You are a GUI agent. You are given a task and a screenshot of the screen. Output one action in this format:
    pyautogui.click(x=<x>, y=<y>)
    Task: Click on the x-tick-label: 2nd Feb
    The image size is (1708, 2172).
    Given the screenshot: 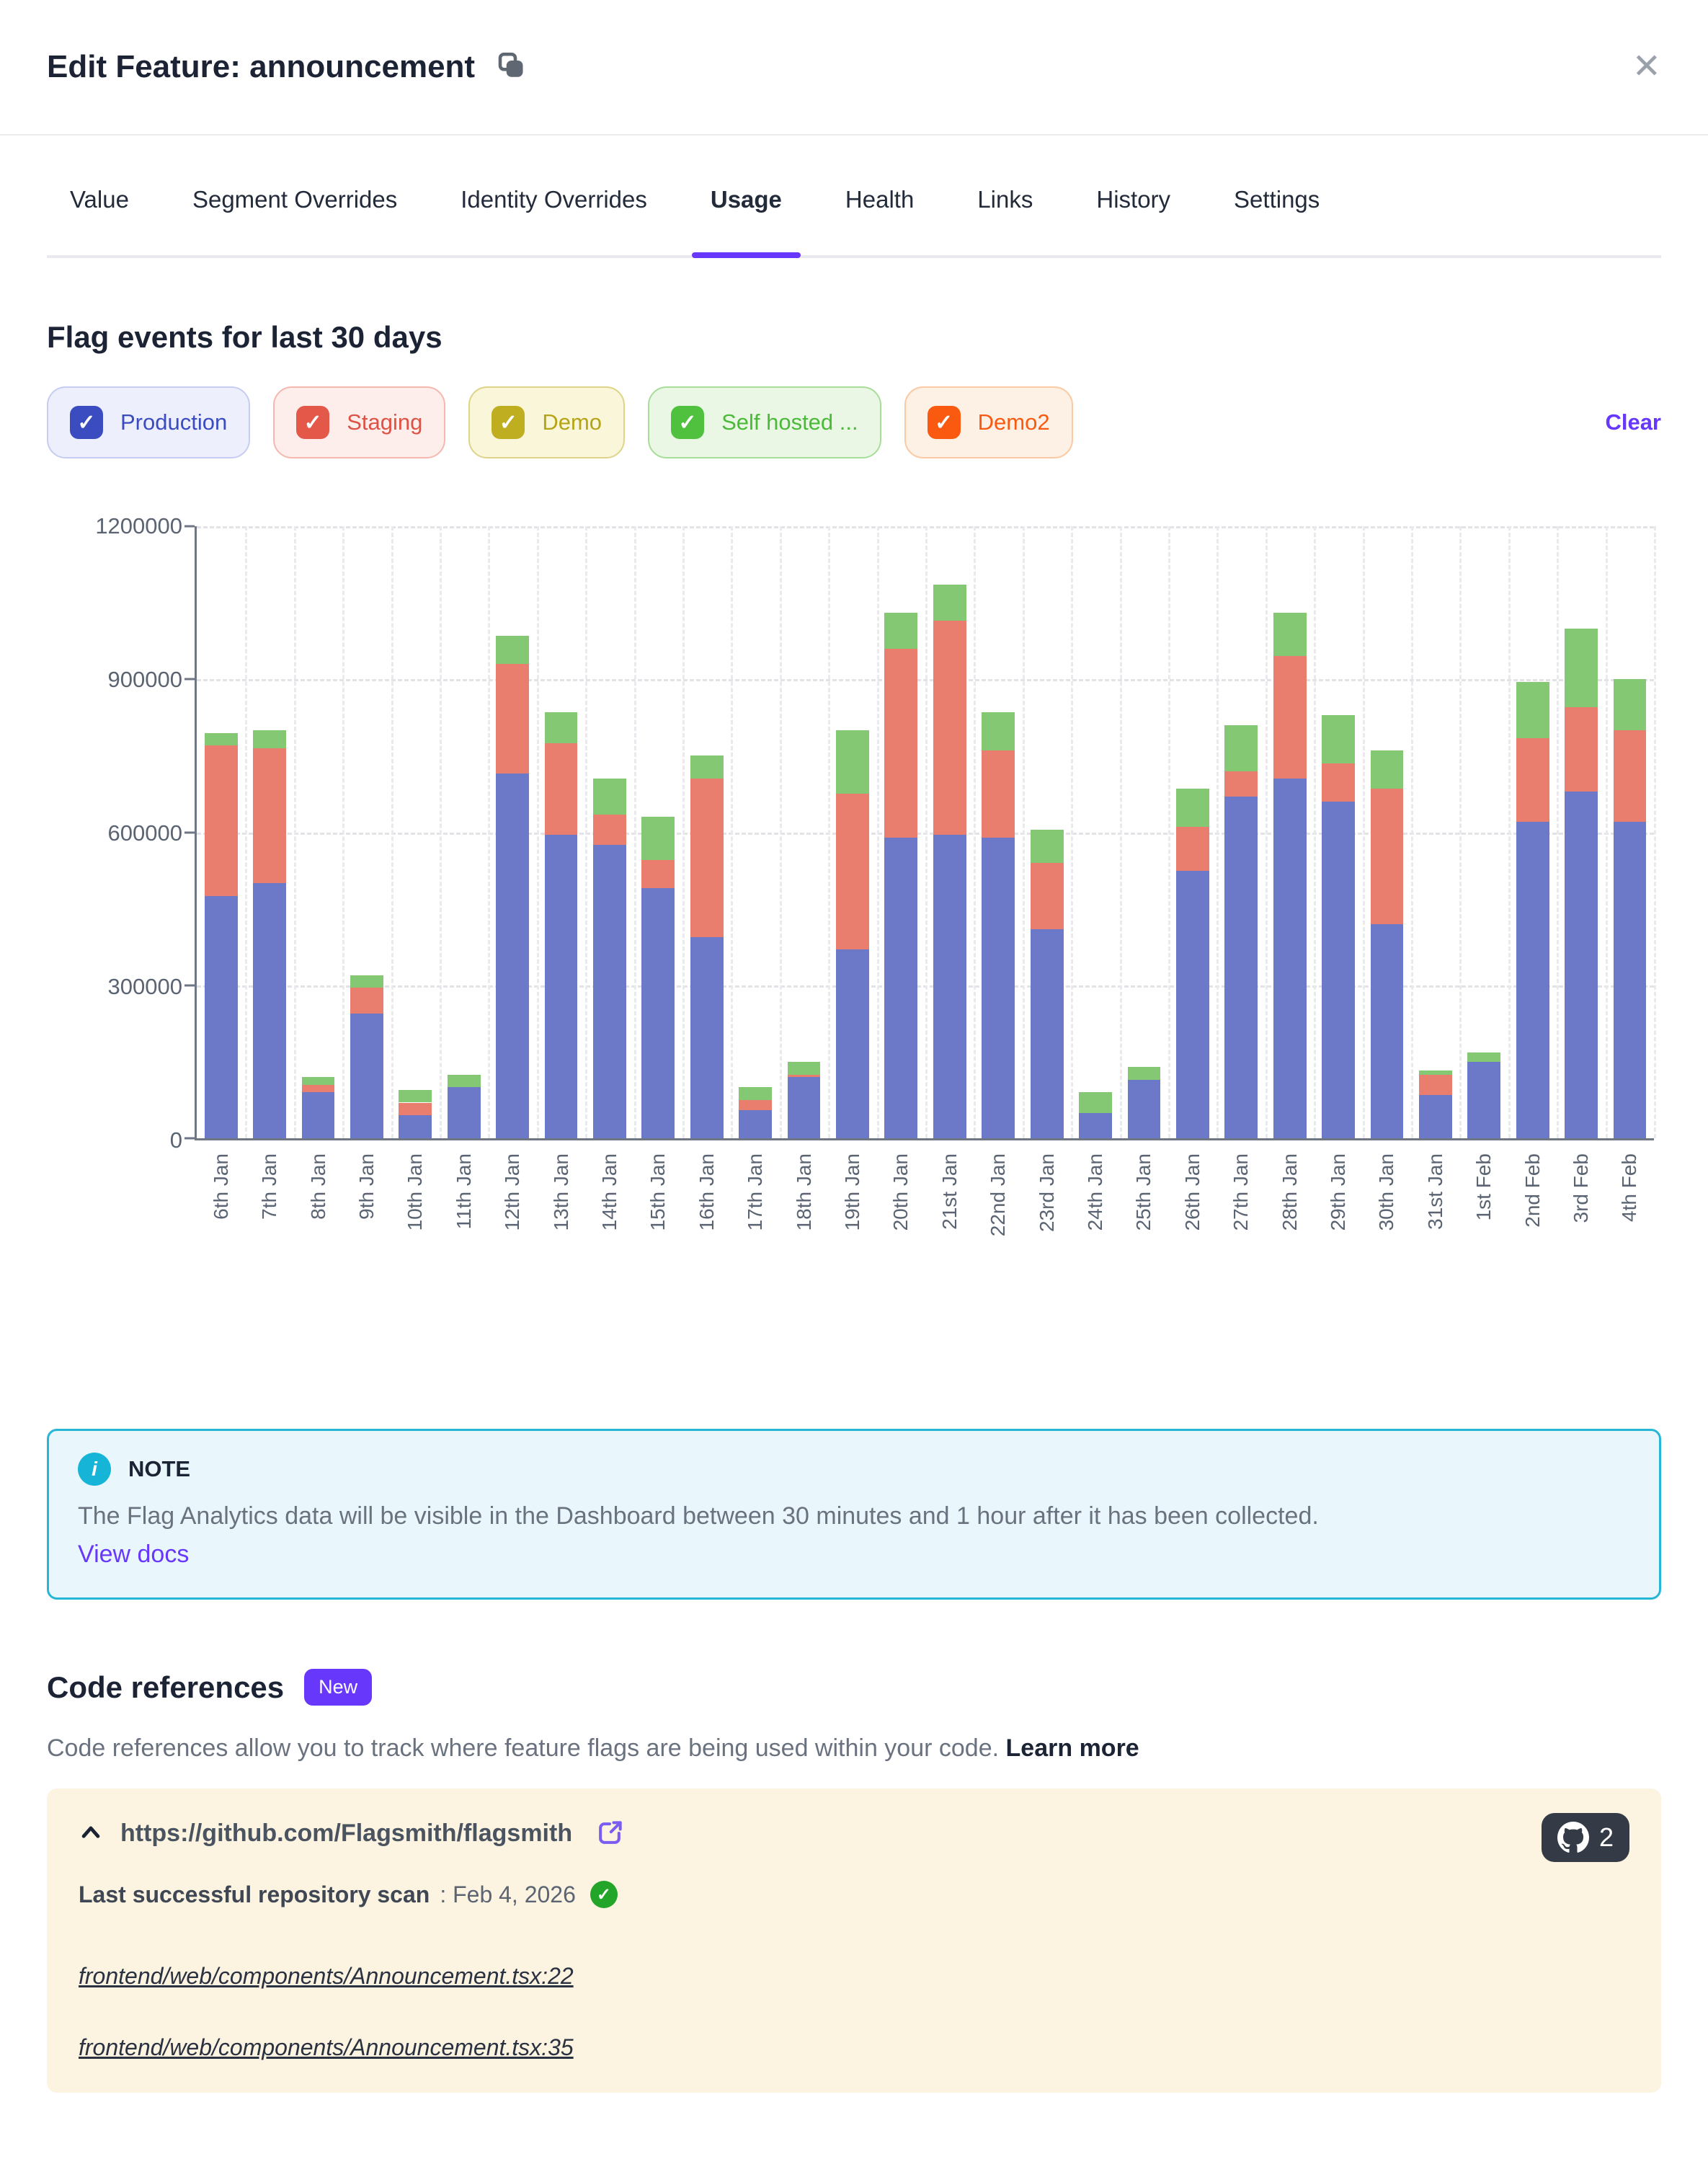 What is the action you would take?
    pyautogui.click(x=1532, y=1190)
    